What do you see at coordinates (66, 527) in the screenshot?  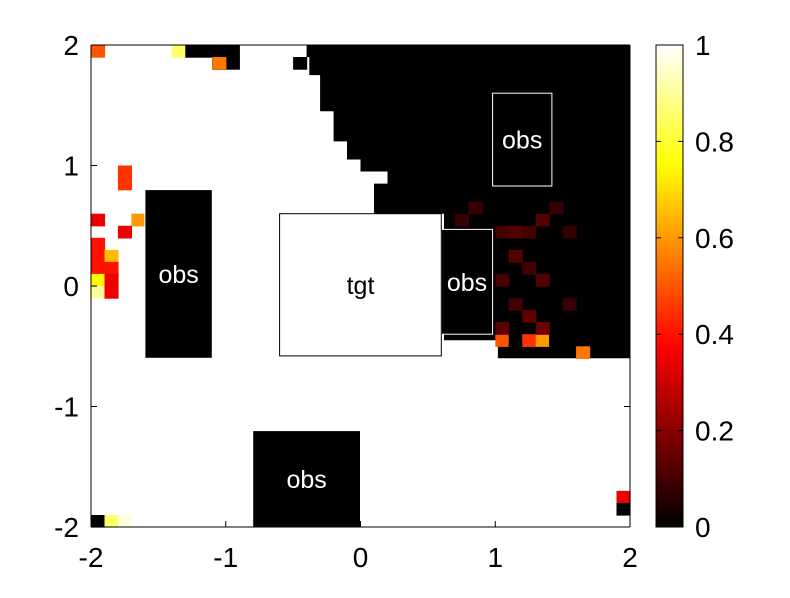 I see `y-tick-label: -2` at bounding box center [66, 527].